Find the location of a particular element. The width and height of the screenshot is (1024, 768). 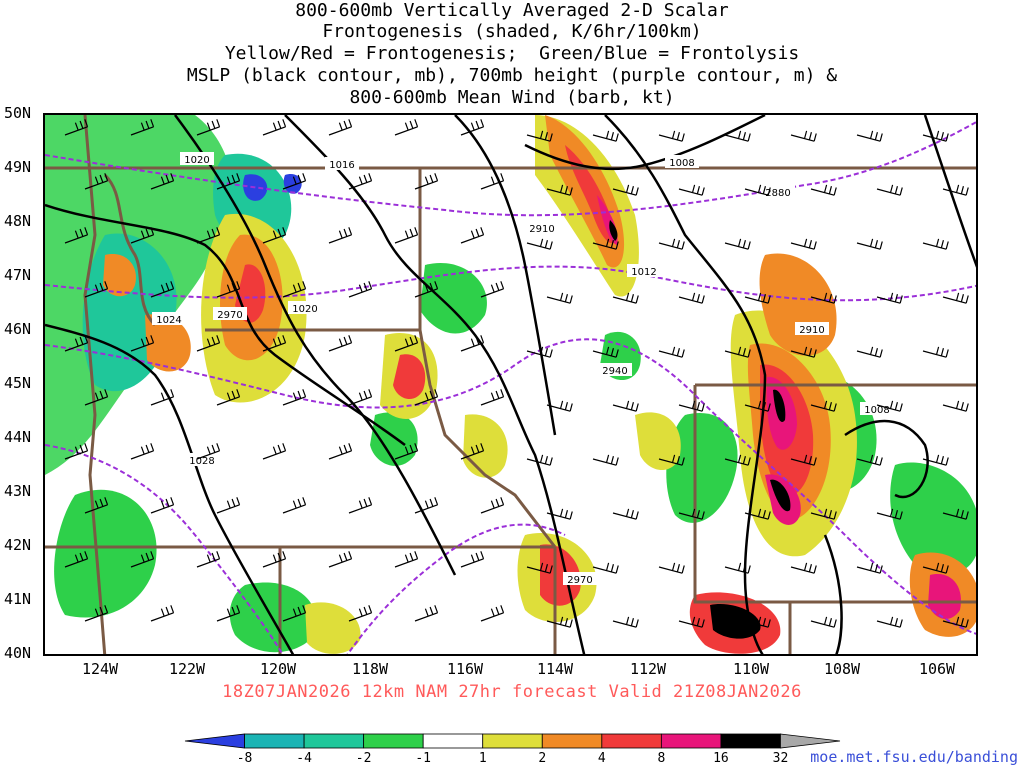

colorbar-tick-label: 4 is located at coordinates (602, 758).